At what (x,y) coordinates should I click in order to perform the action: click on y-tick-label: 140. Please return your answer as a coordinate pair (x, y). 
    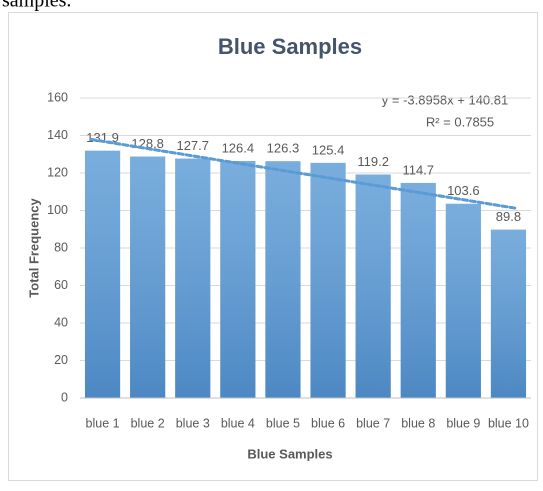
    Looking at the image, I should click on (57, 135).